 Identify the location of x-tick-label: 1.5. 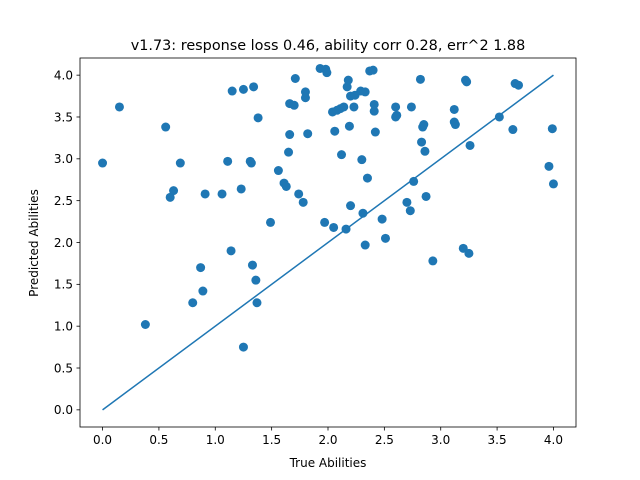
(271, 440).